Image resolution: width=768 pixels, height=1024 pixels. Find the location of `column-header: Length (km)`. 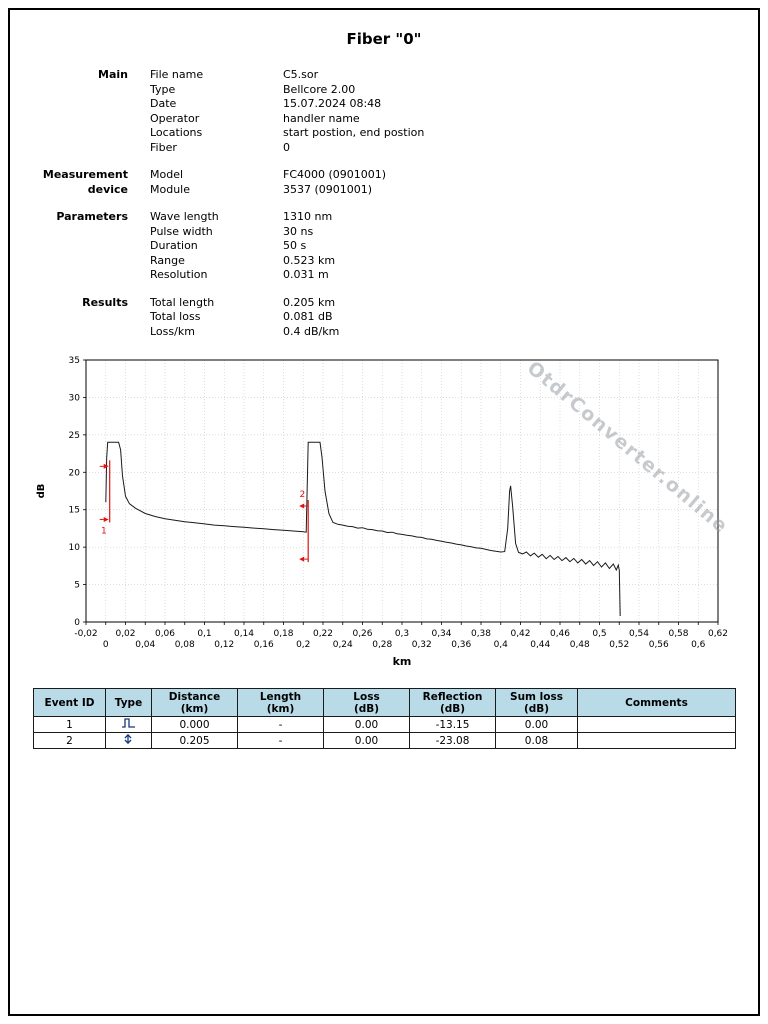

column-header: Length (km) is located at coordinates (280, 702).